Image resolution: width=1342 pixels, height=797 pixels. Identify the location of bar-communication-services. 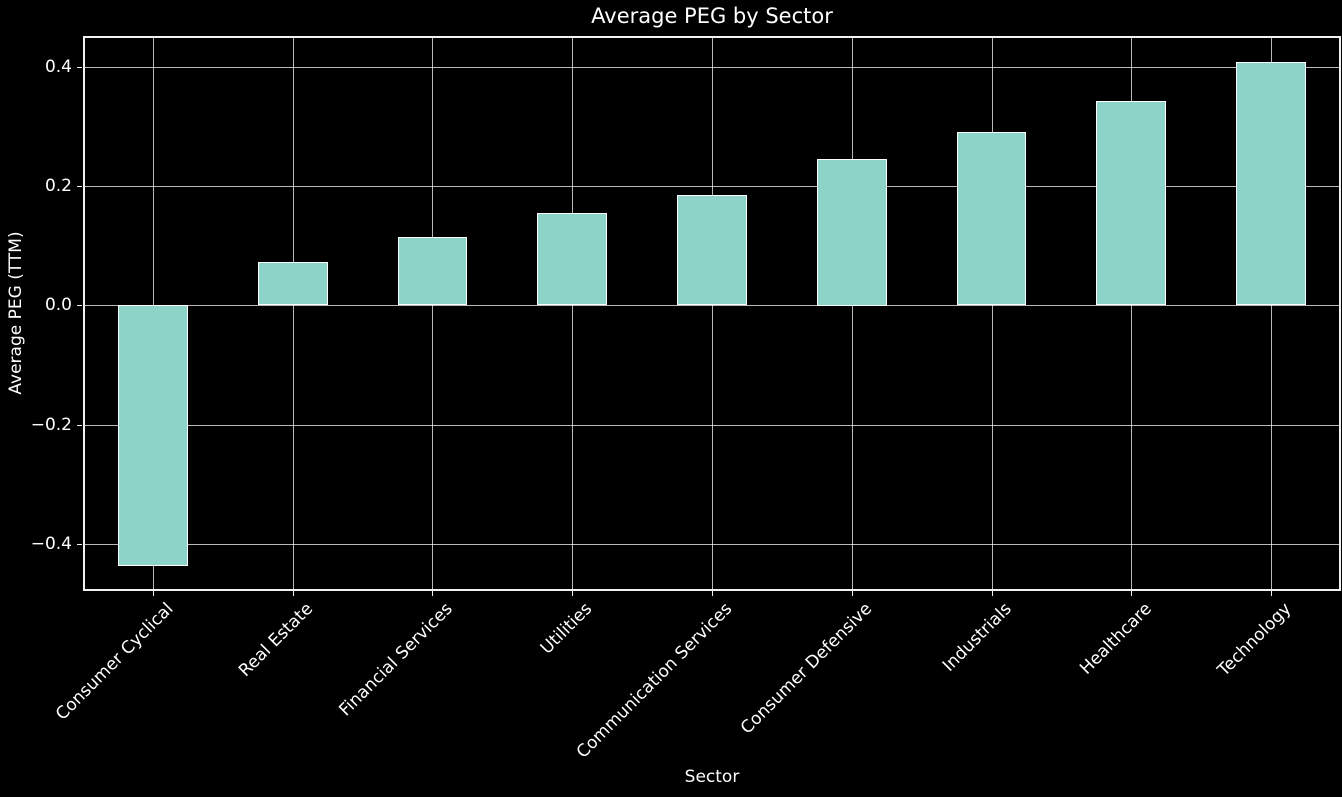
(712, 250).